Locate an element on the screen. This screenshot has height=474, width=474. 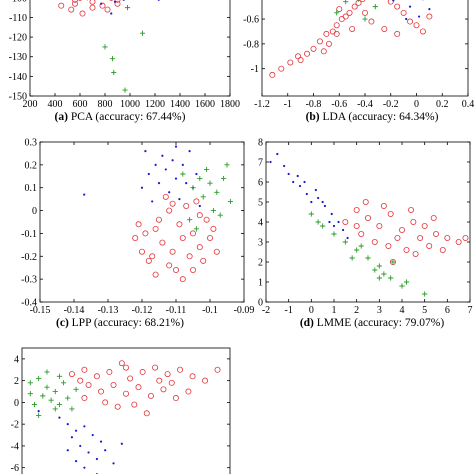
lpp-xtick-label: -0.12 is located at coordinates (142, 310).